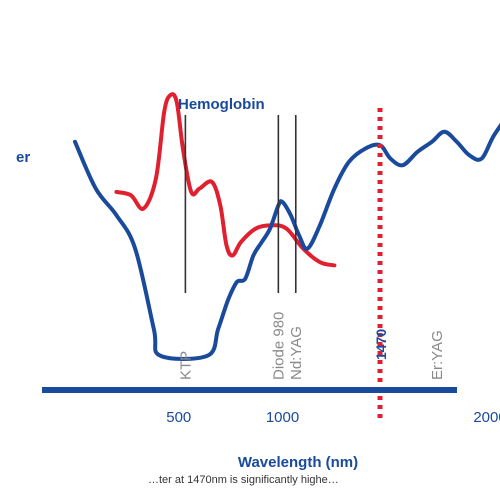  I want to click on x-tick-label: 500, so click(178, 417).